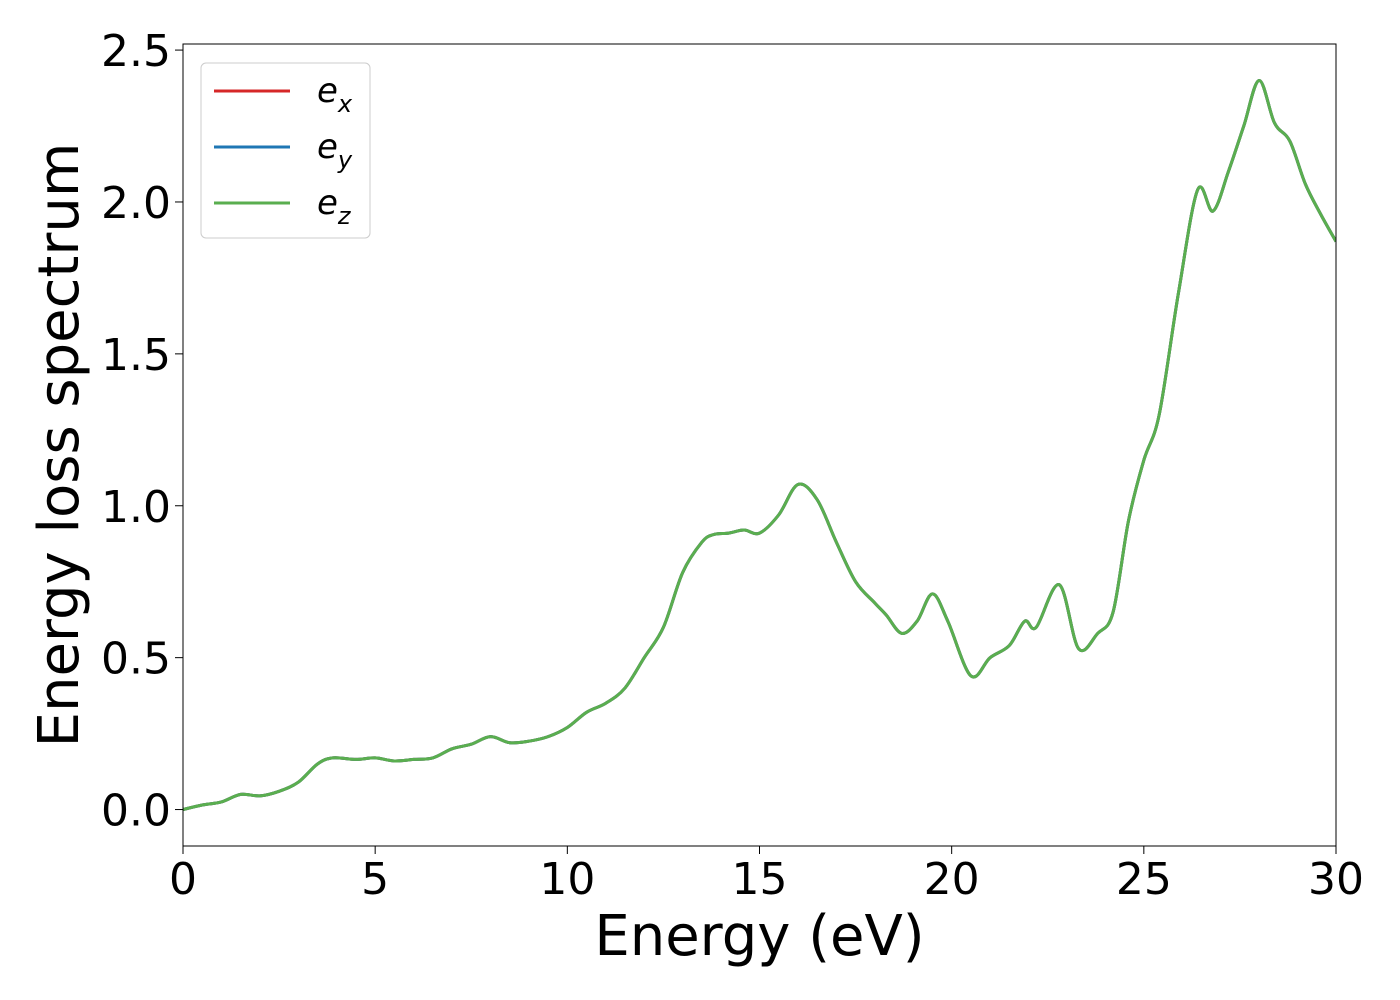 The image size is (1400, 1000). Describe the element at coordinates (136, 659) in the screenshot. I see `y-tick-label: 0.5` at that location.